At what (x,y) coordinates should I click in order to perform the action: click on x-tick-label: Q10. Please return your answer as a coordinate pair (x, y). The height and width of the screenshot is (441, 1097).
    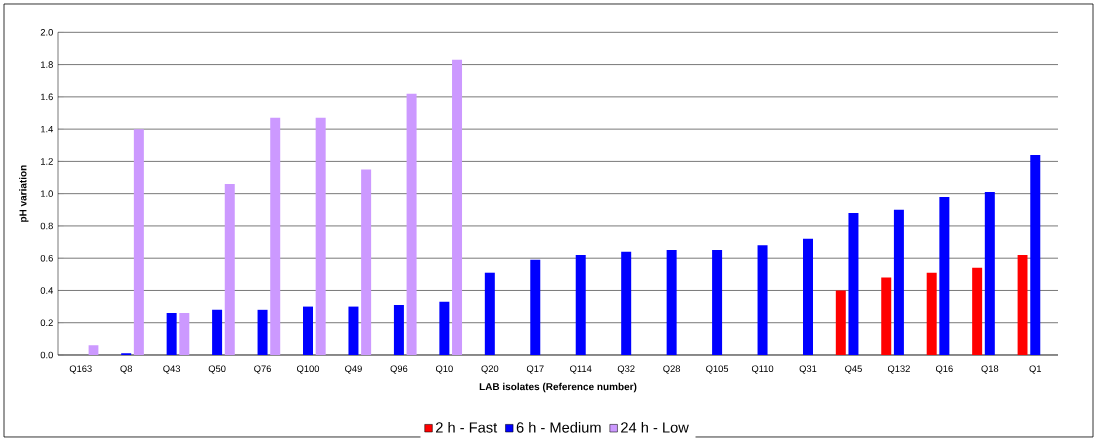
    Looking at the image, I should click on (444, 369).